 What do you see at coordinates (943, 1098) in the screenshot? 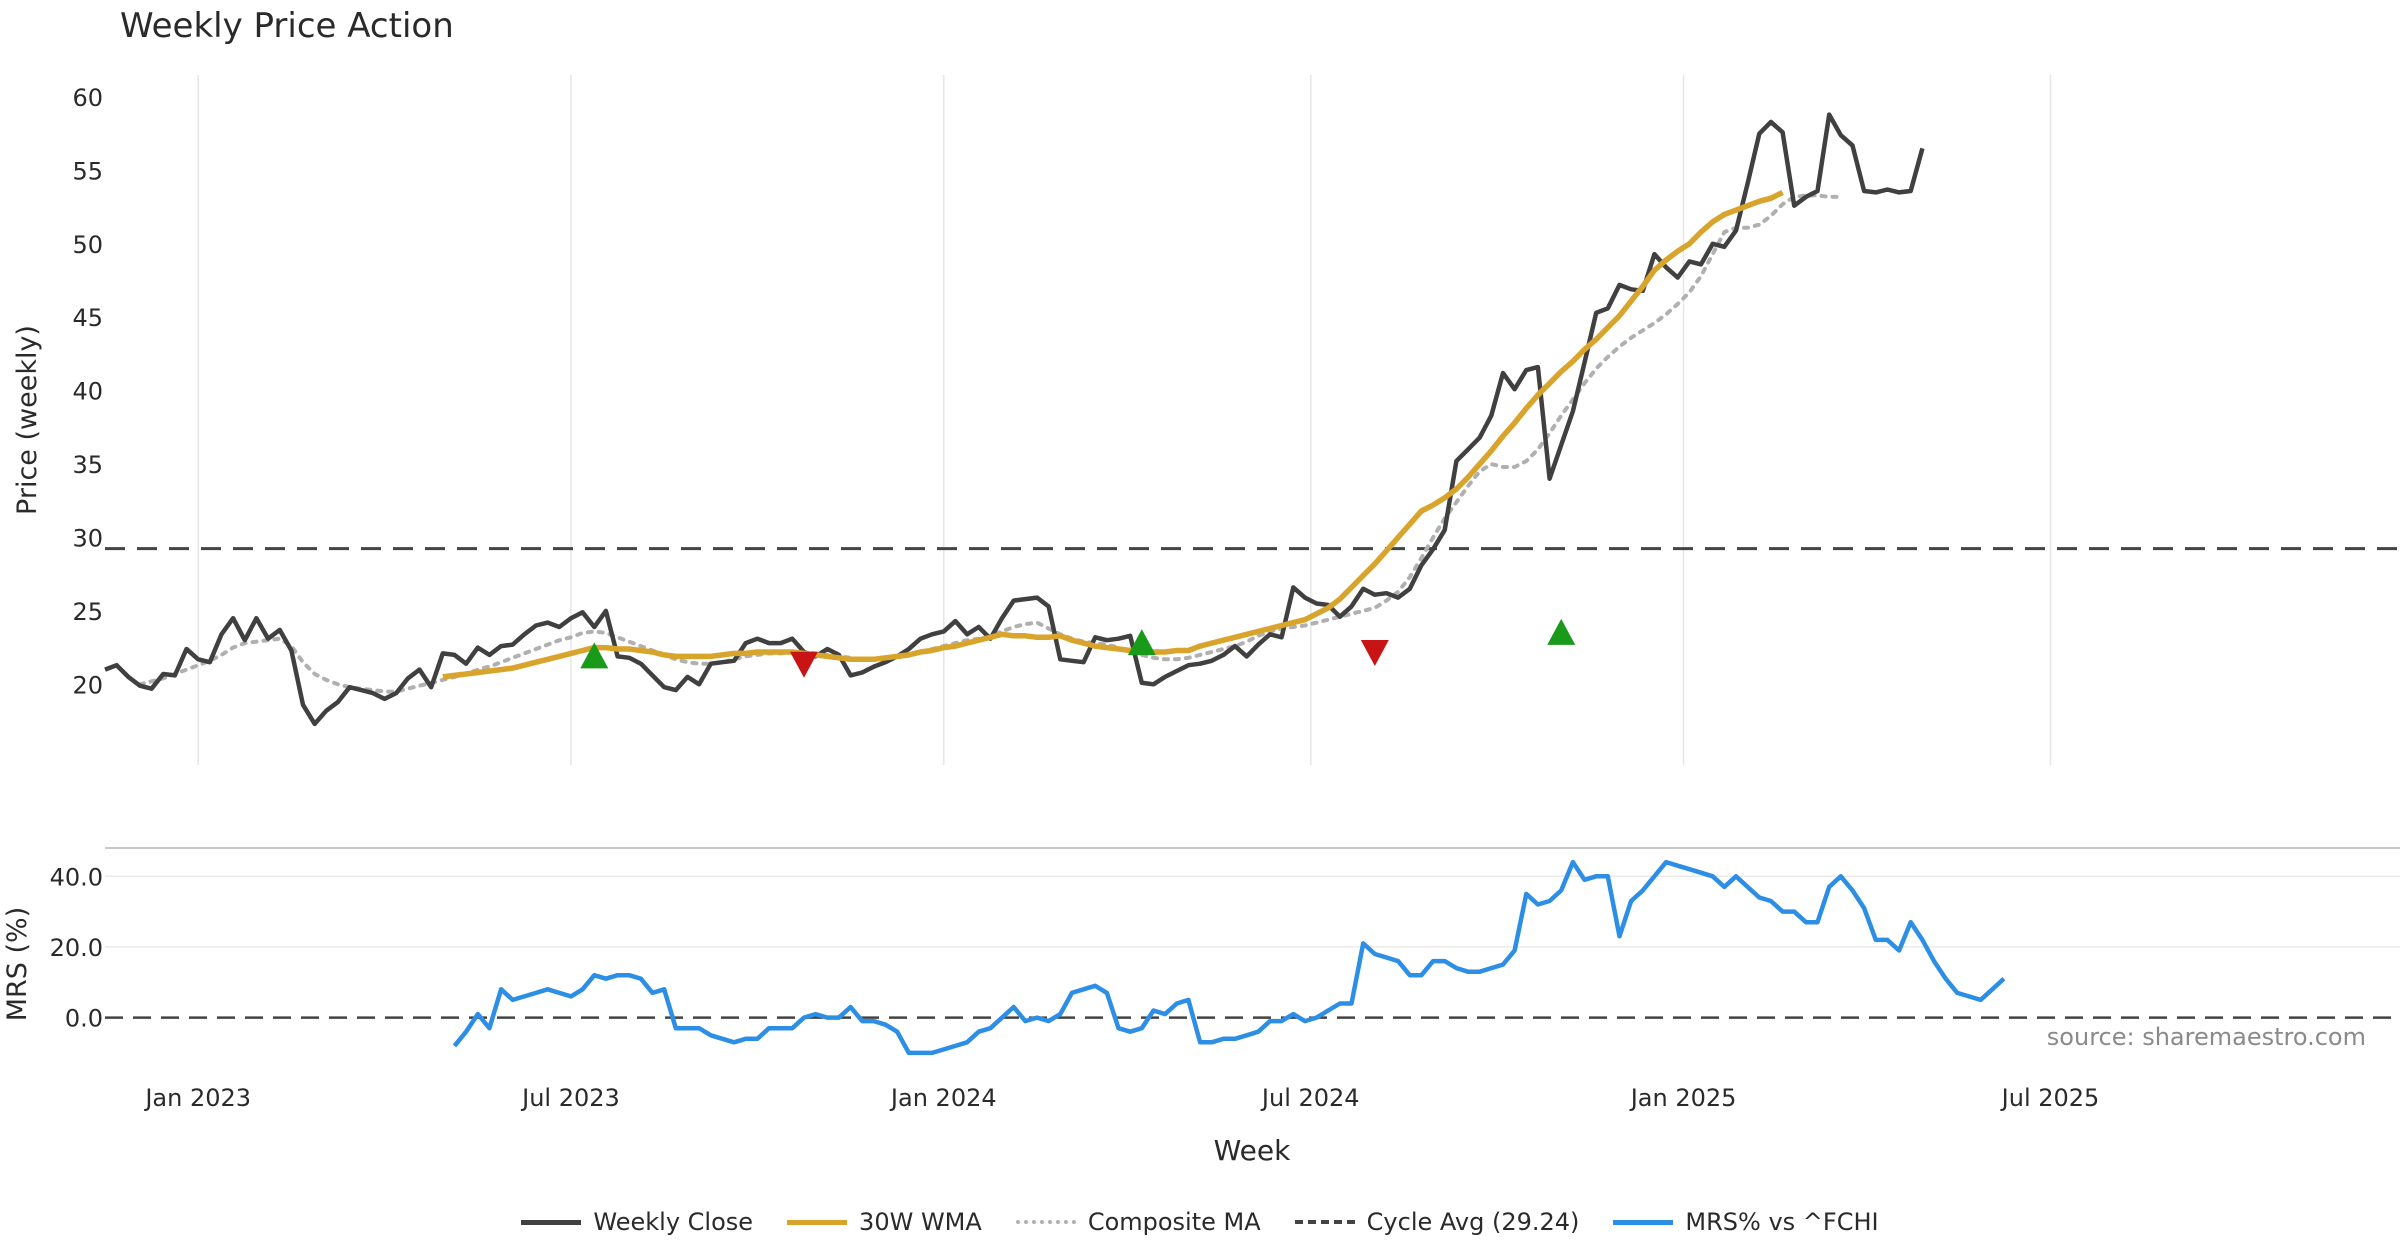
I see `x-tick-label: Jan 2024` at bounding box center [943, 1098].